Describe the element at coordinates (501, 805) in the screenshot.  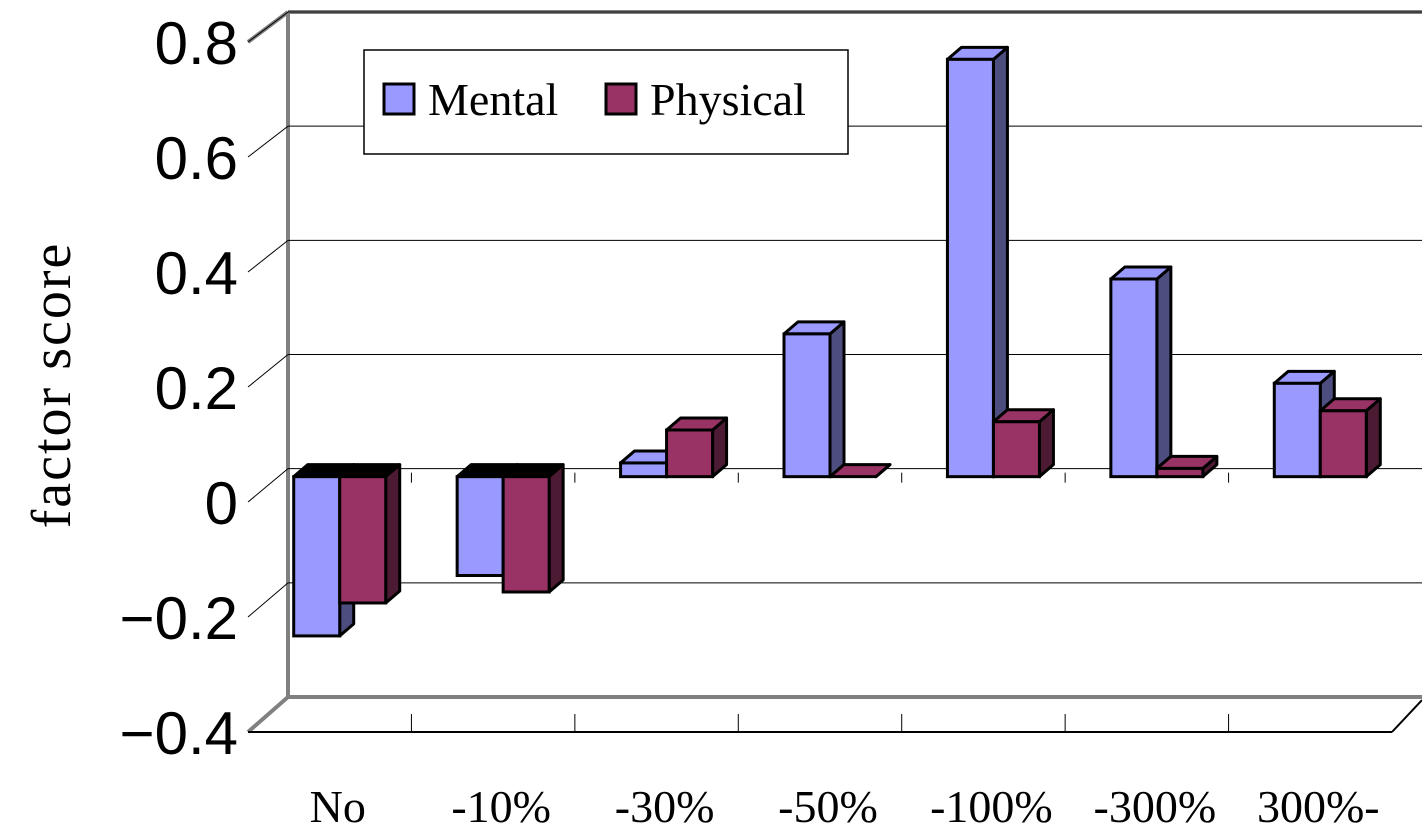
I see `x-tick-label: -10%` at that location.